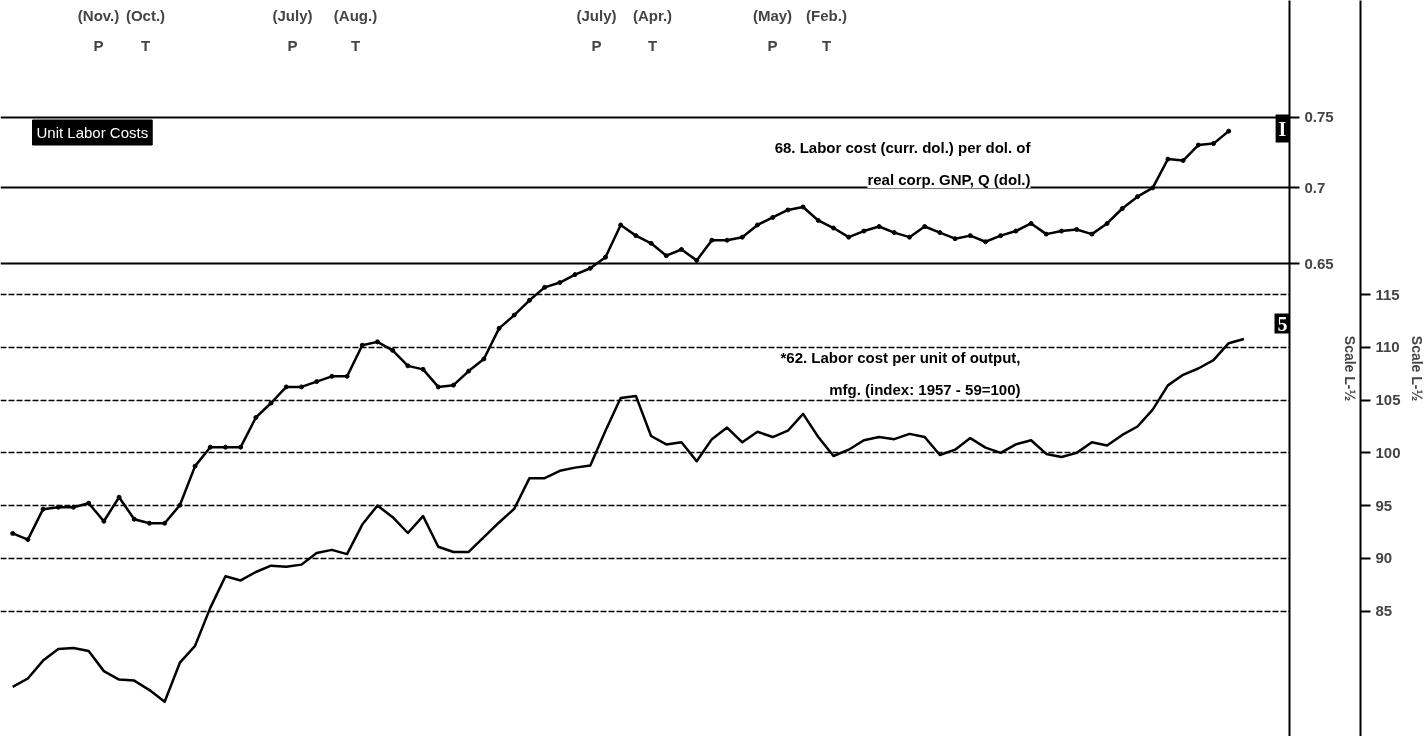 The image size is (1427, 736). What do you see at coordinates (145, 30) in the screenshot?
I see `annotation: (Oct.) T` at bounding box center [145, 30].